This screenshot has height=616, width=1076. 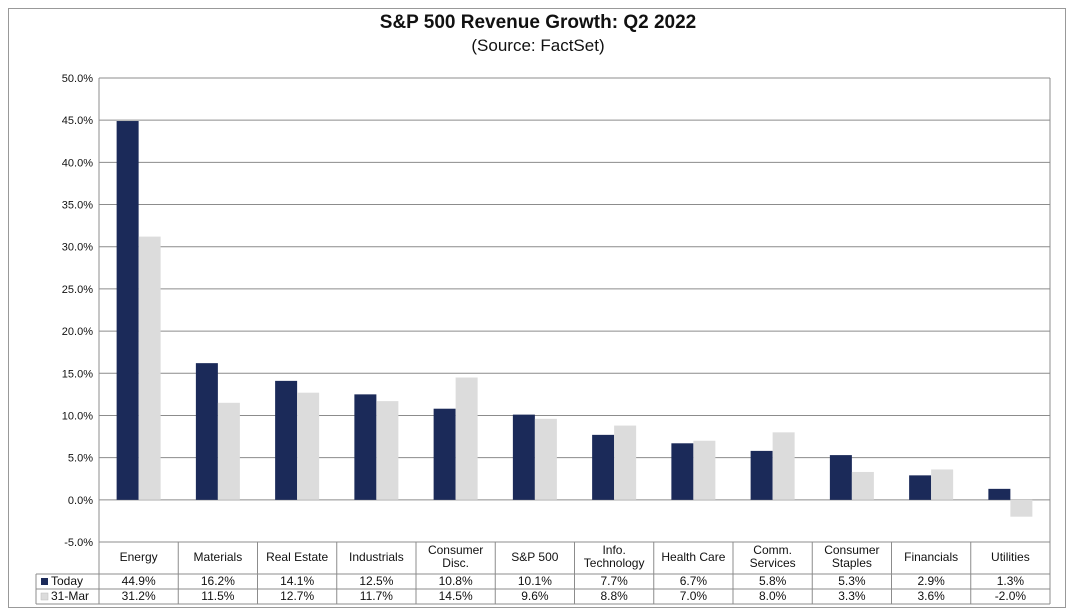 What do you see at coordinates (77, 416) in the screenshot?
I see `y-tick-label: 10.0%` at bounding box center [77, 416].